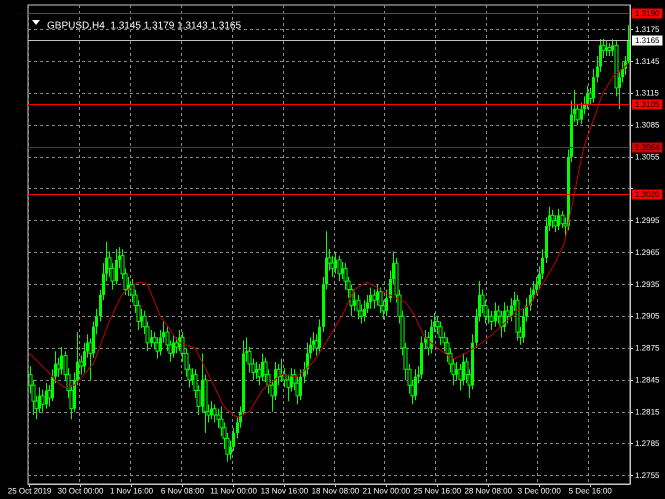  What do you see at coordinates (647, 221) in the screenshot?
I see `y-tick-label: 1.2995` at bounding box center [647, 221].